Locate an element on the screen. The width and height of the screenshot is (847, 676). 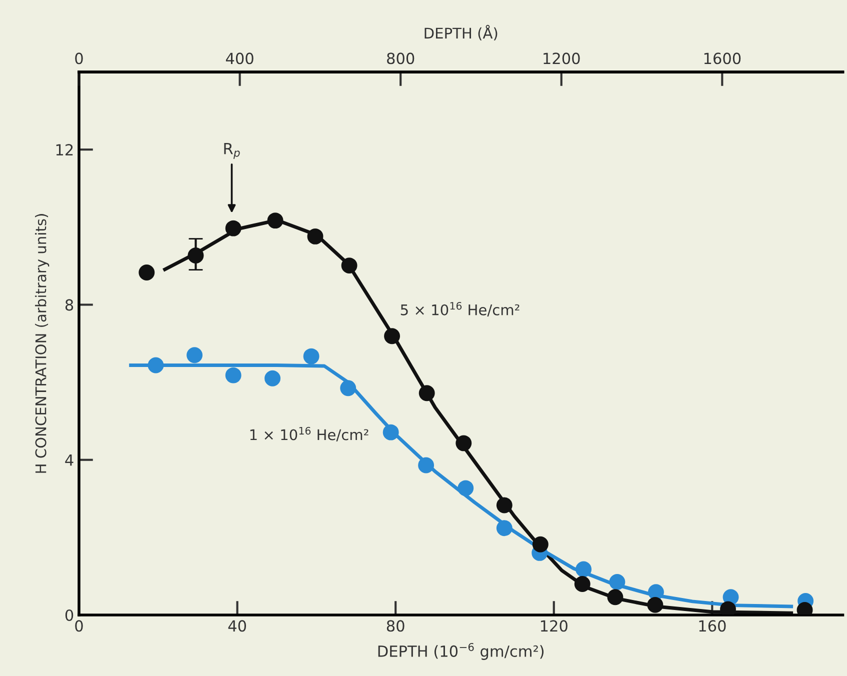
y-axis-title: H CONCENTRATION (arbitrary units) is located at coordinates (42, 343).